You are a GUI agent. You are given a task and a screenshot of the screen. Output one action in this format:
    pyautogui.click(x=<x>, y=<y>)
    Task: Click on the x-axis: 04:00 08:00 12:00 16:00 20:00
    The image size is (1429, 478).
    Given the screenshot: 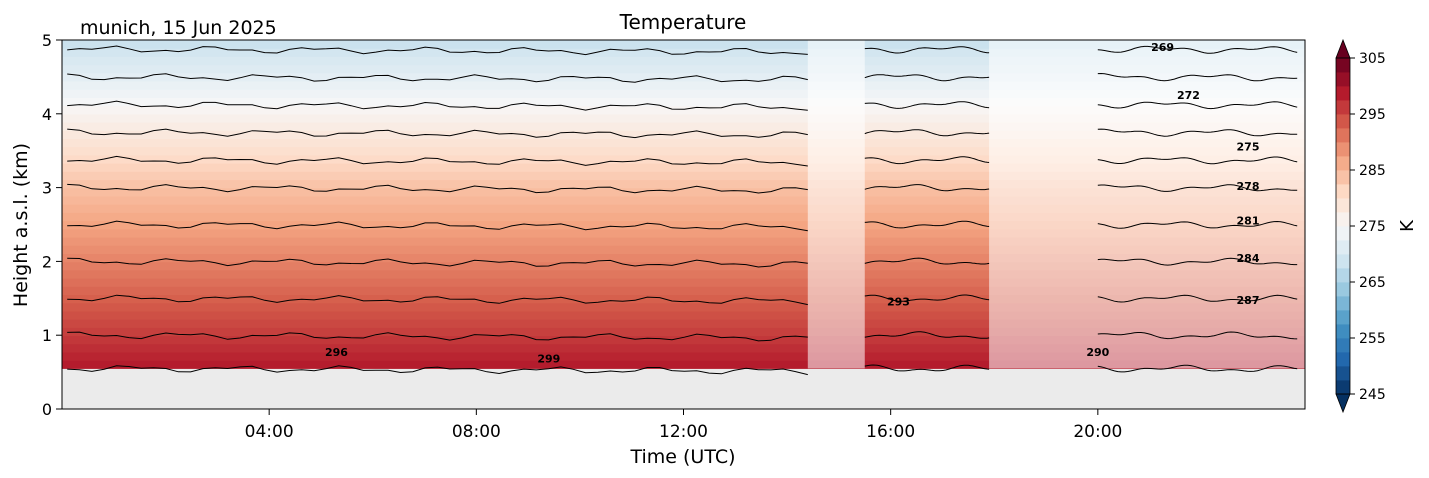 What is the action you would take?
    pyautogui.click(x=683, y=425)
    